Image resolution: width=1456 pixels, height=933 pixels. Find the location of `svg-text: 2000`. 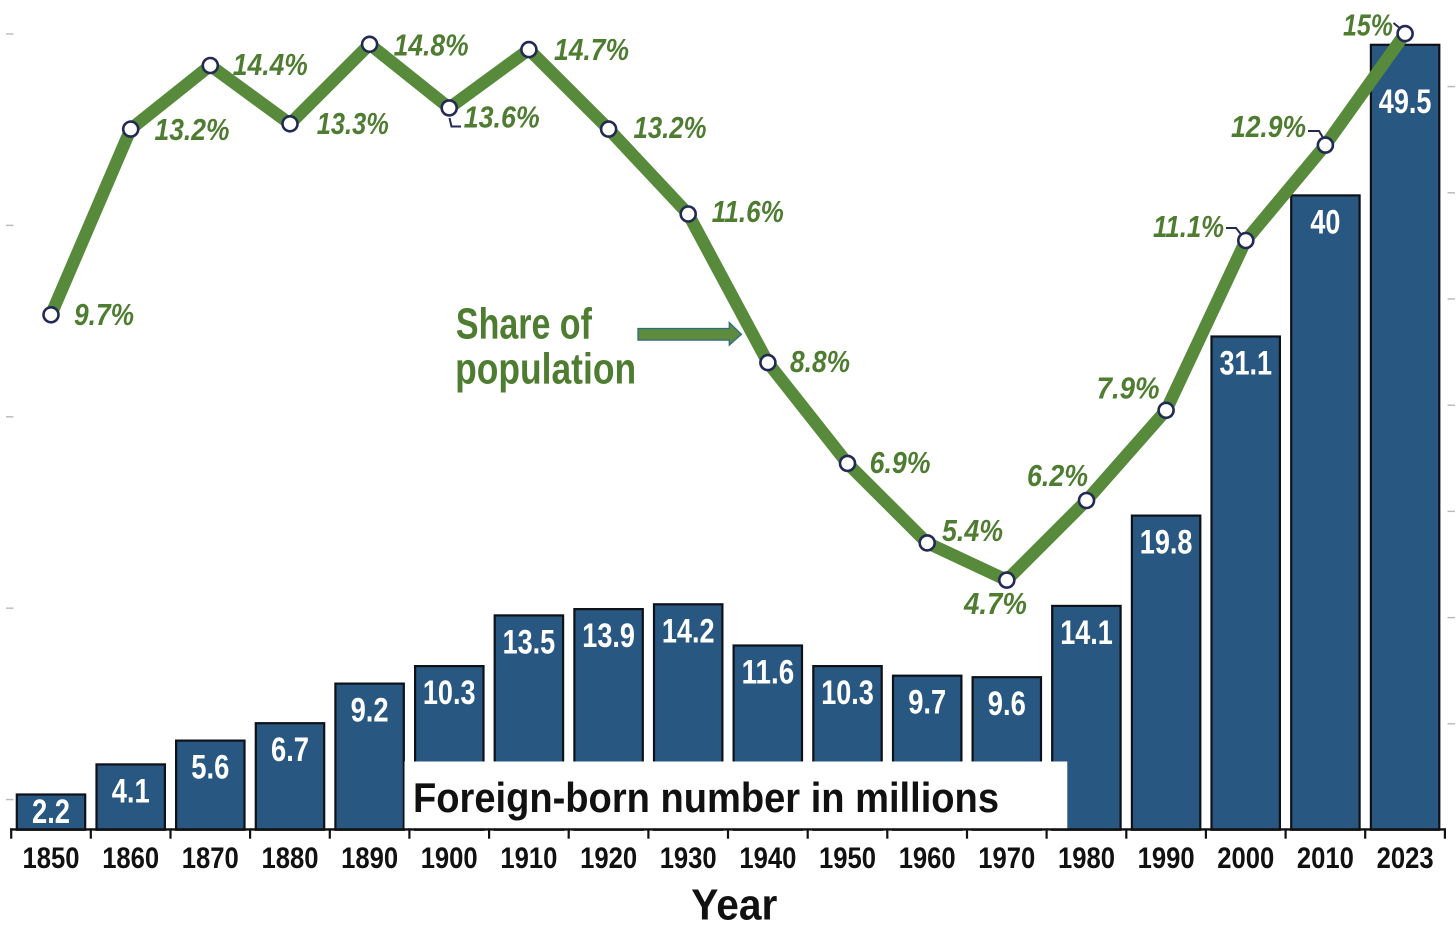

svg-text: 2000 is located at coordinates (1245, 858).